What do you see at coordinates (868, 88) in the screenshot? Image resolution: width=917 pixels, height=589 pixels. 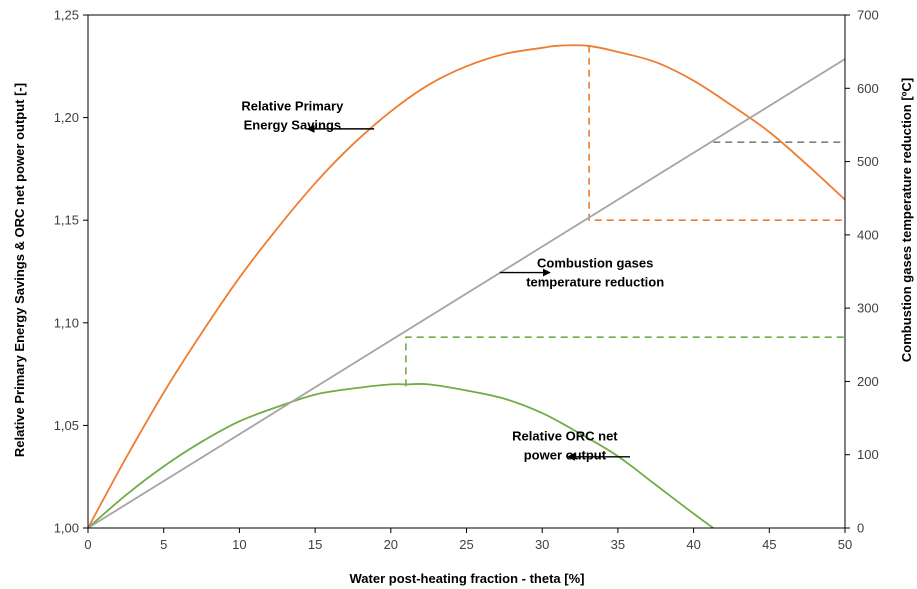 I see `y-right-tick-label: 600` at bounding box center [868, 88].